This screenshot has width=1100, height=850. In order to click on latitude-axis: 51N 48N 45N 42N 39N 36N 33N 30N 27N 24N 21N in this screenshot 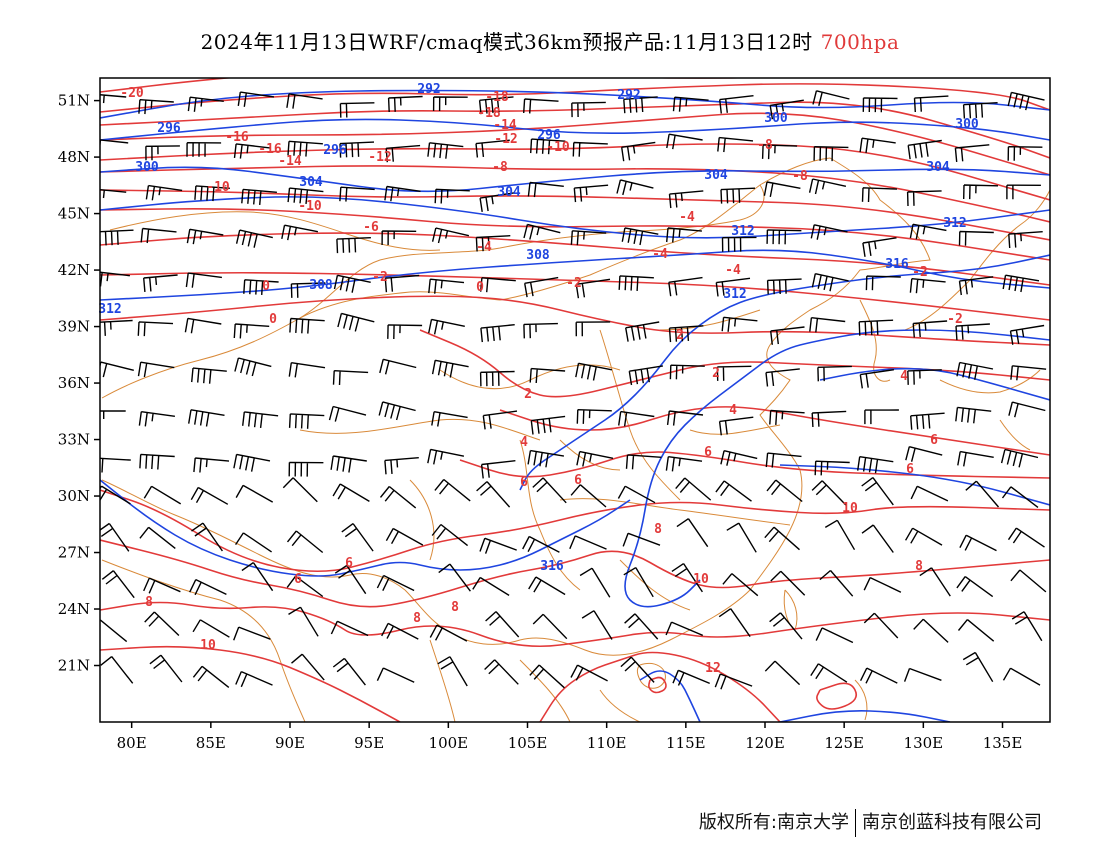, I will do `click(79, 383)`.